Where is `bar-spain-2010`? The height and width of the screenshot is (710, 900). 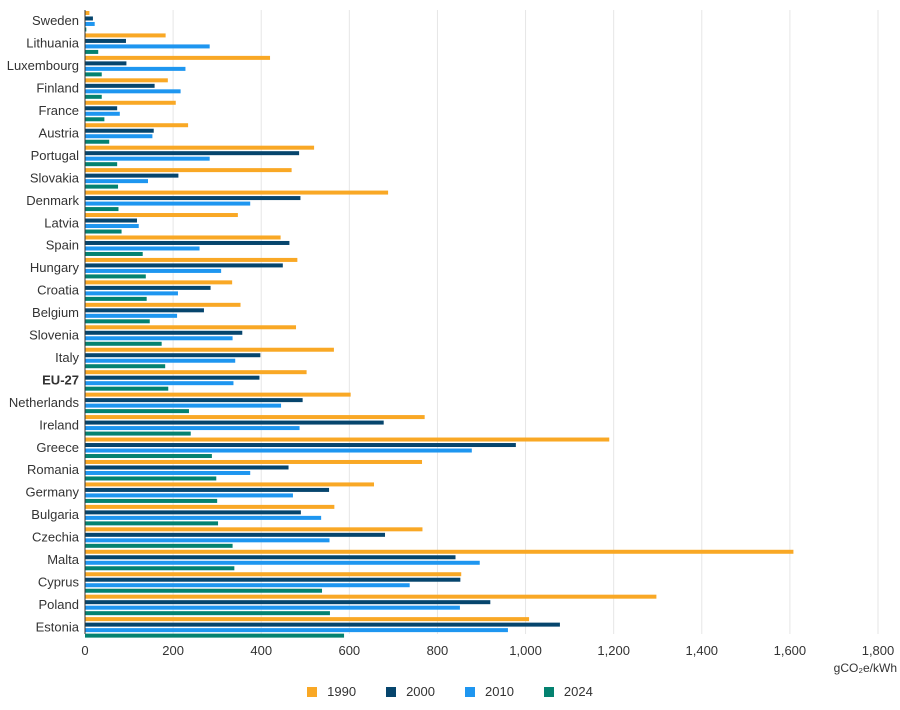 bar-spain-2010 is located at coordinates (142, 248).